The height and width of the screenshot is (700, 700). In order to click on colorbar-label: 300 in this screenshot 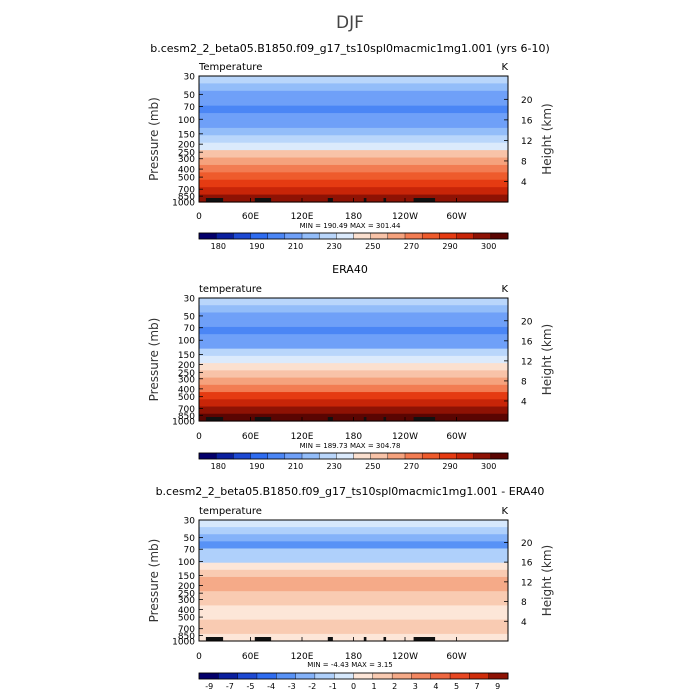, I will do `click(488, 246)`.